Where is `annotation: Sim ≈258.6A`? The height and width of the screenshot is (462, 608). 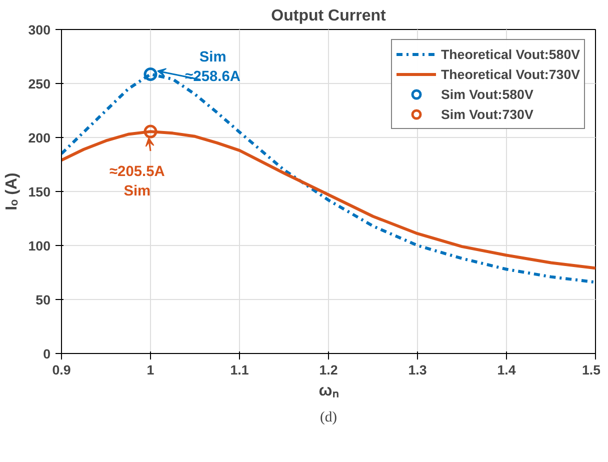 annotation: Sim ≈258.6A is located at coordinates (213, 68).